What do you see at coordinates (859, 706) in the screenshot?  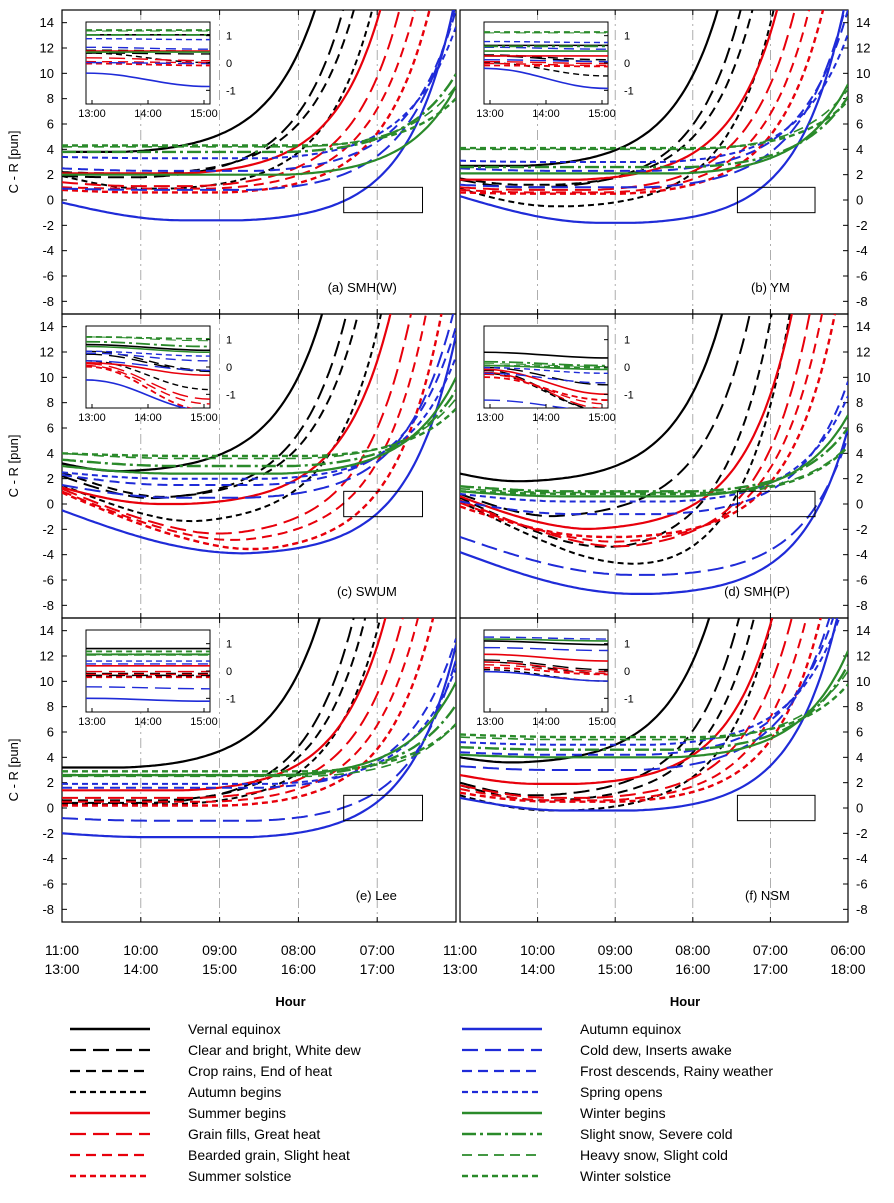 I see `y-tick-label: 8` at bounding box center [859, 706].